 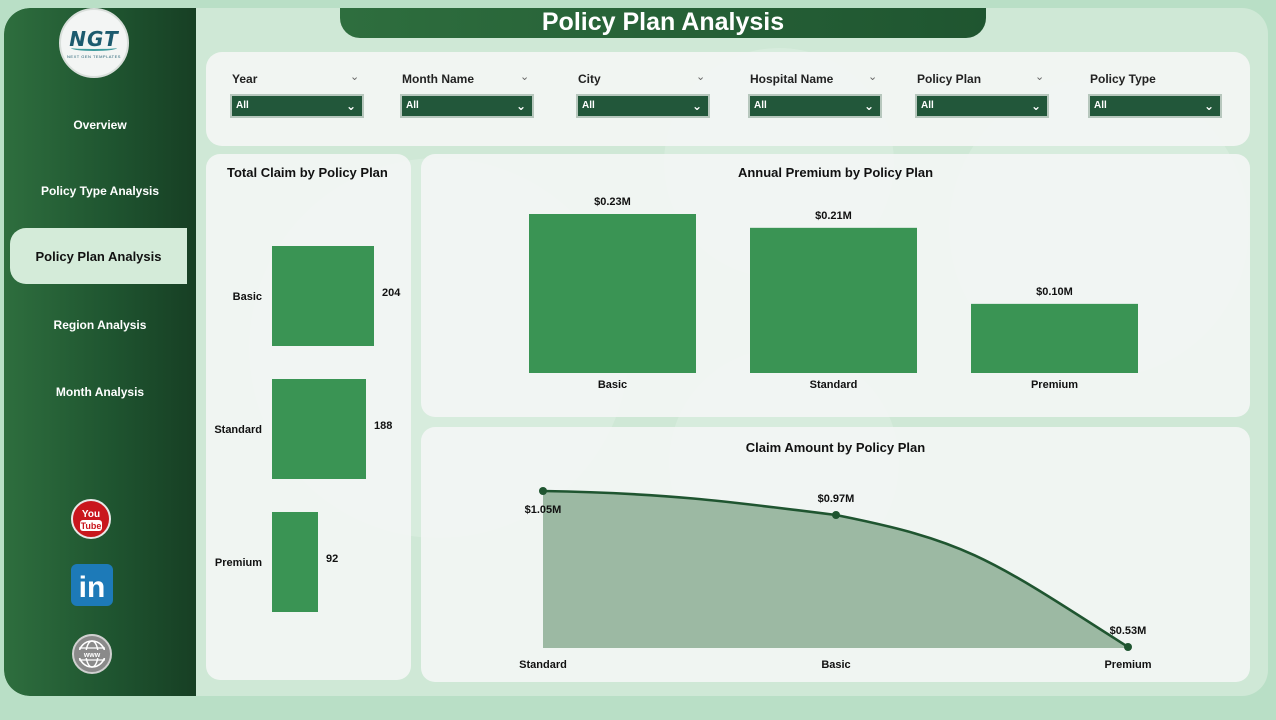 I want to click on policy-type-select: All ⌄, so click(x=1155, y=106).